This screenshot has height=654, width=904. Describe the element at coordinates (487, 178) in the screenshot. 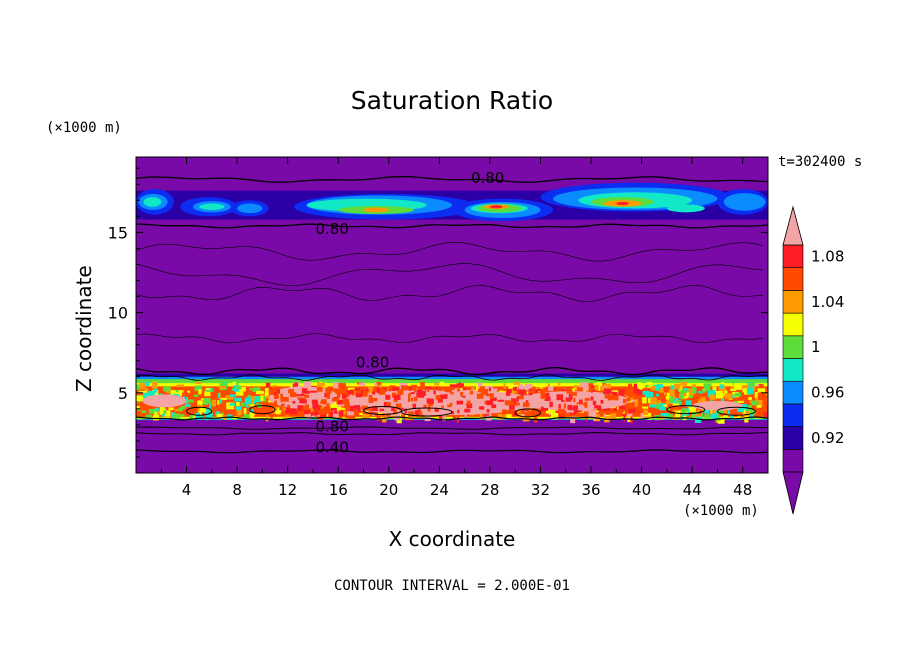

I see `contour-label-0: 0.80` at that location.